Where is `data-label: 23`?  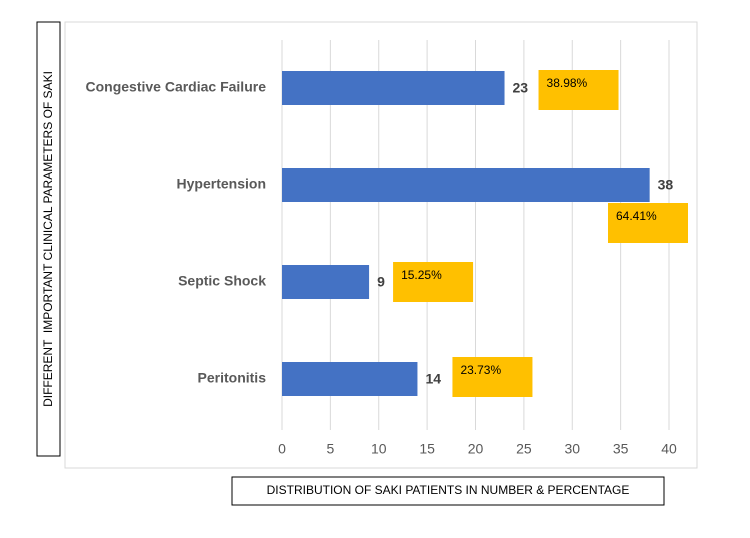 data-label: 23 is located at coordinates (521, 88).